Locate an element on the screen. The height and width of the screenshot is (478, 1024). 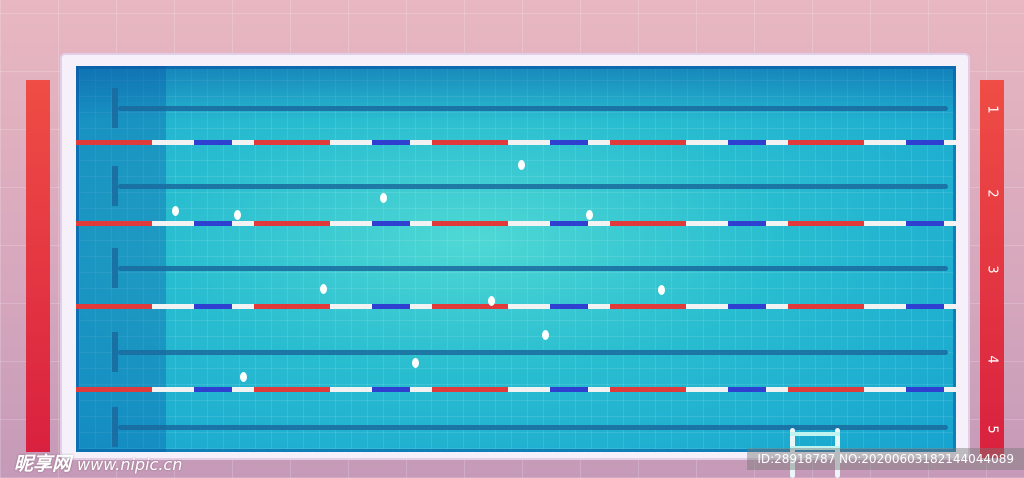
pool-top-shadow is located at coordinates (516, 93).